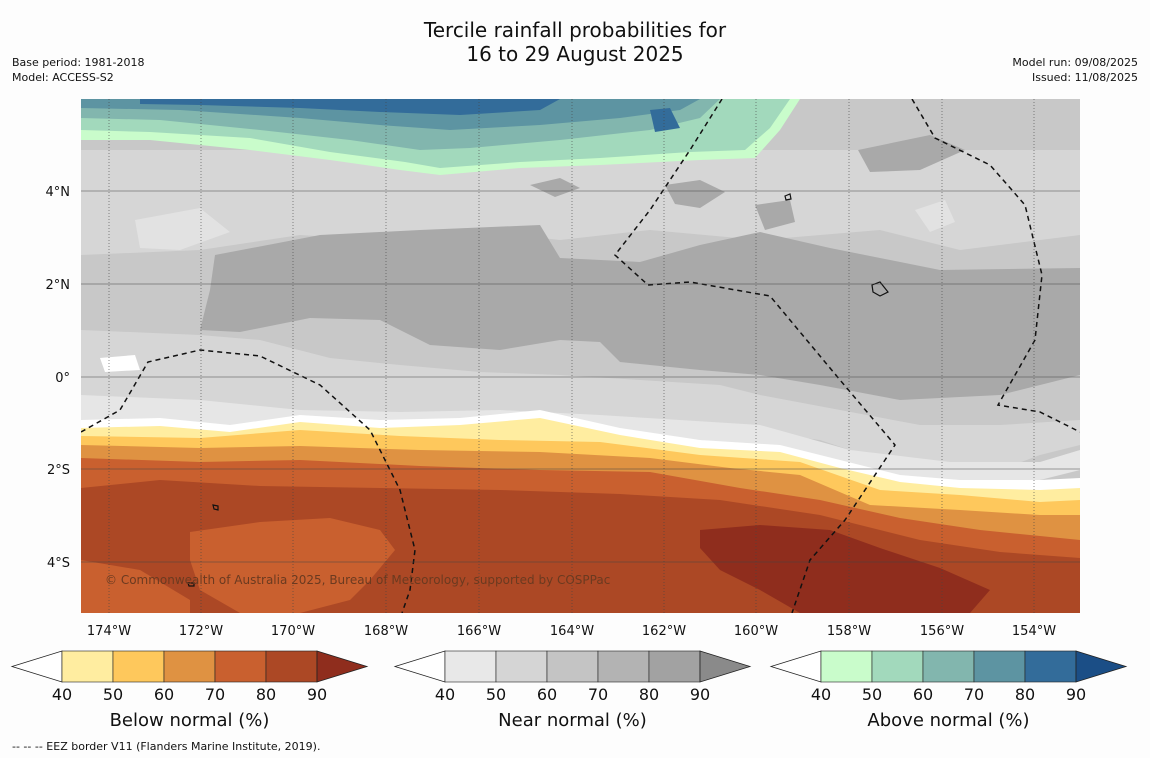 The width and height of the screenshot is (1150, 758). What do you see at coordinates (190, 720) in the screenshot?
I see `colorbar-title: Below normal (%)` at bounding box center [190, 720].